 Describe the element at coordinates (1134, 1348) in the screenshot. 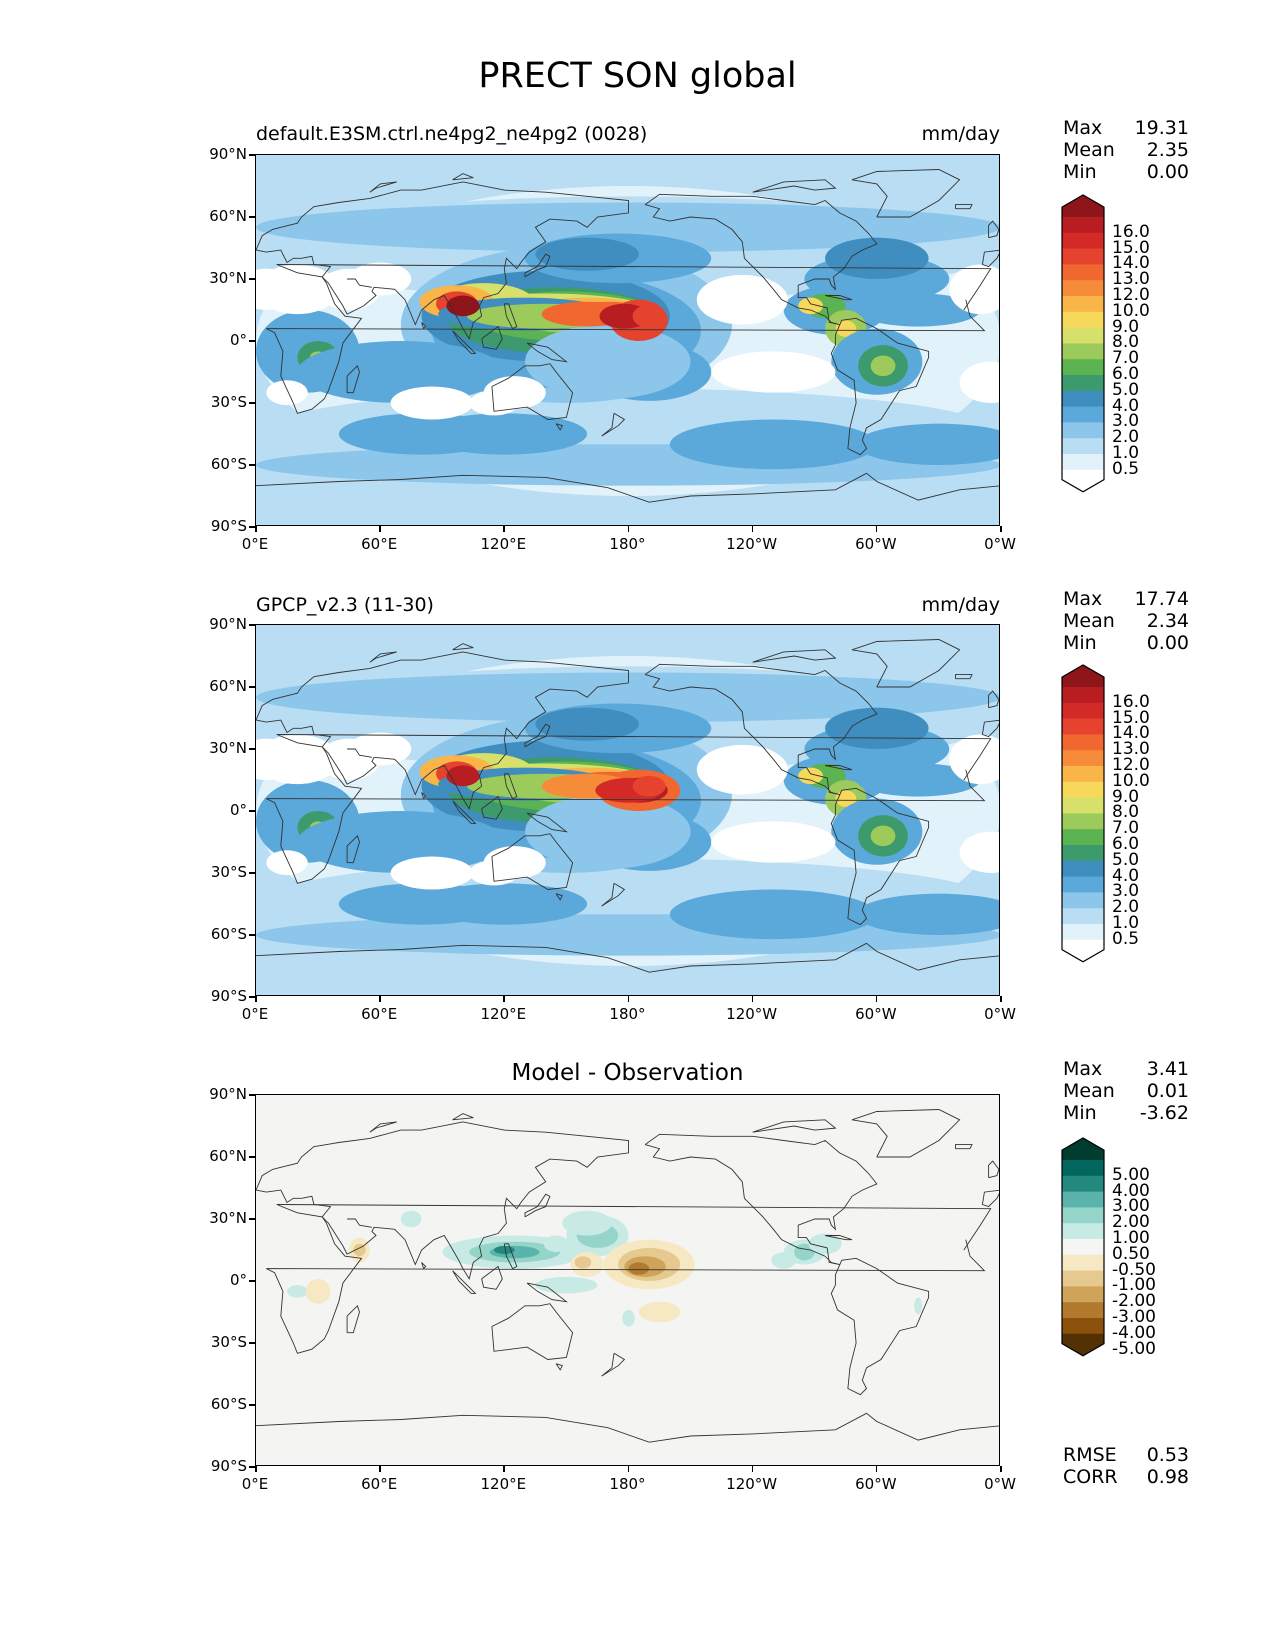

I see `colorbar-level-label: -5.00` at that location.